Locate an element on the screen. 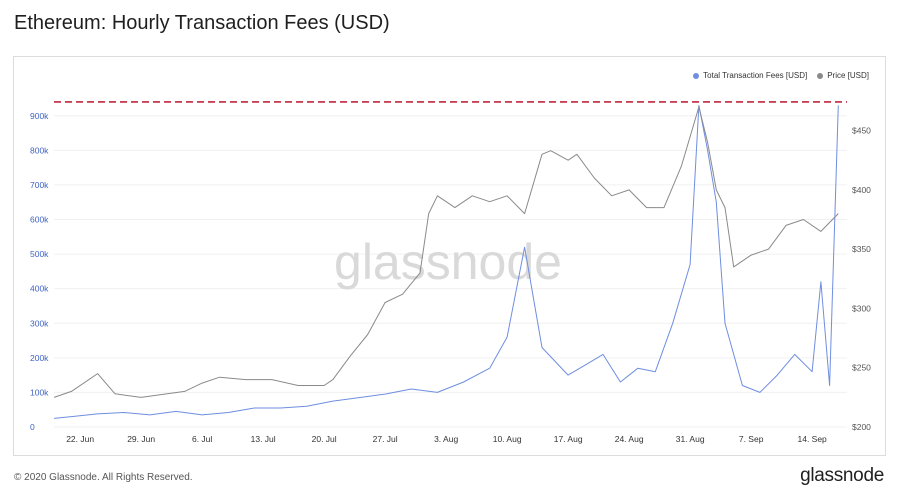  left-axis-tick-label: 400k is located at coordinates (39, 289).